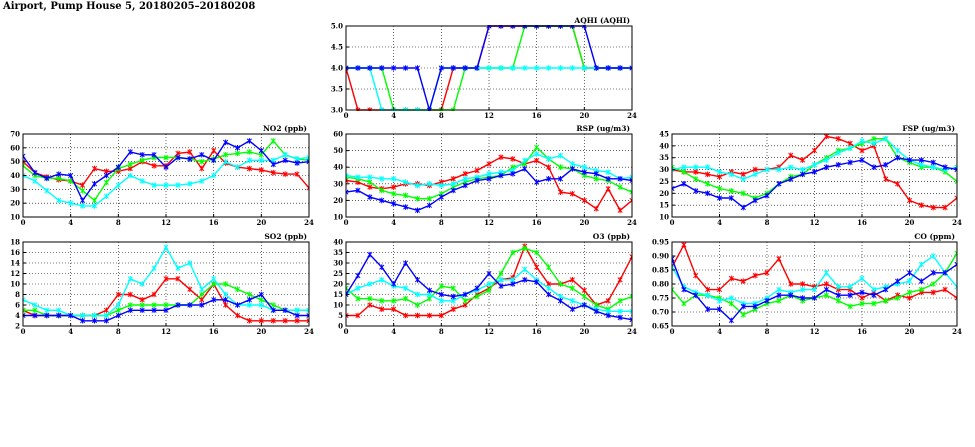 The height and width of the screenshot is (447, 975). I want to click on x-tick-label: 4, so click(70, 331).